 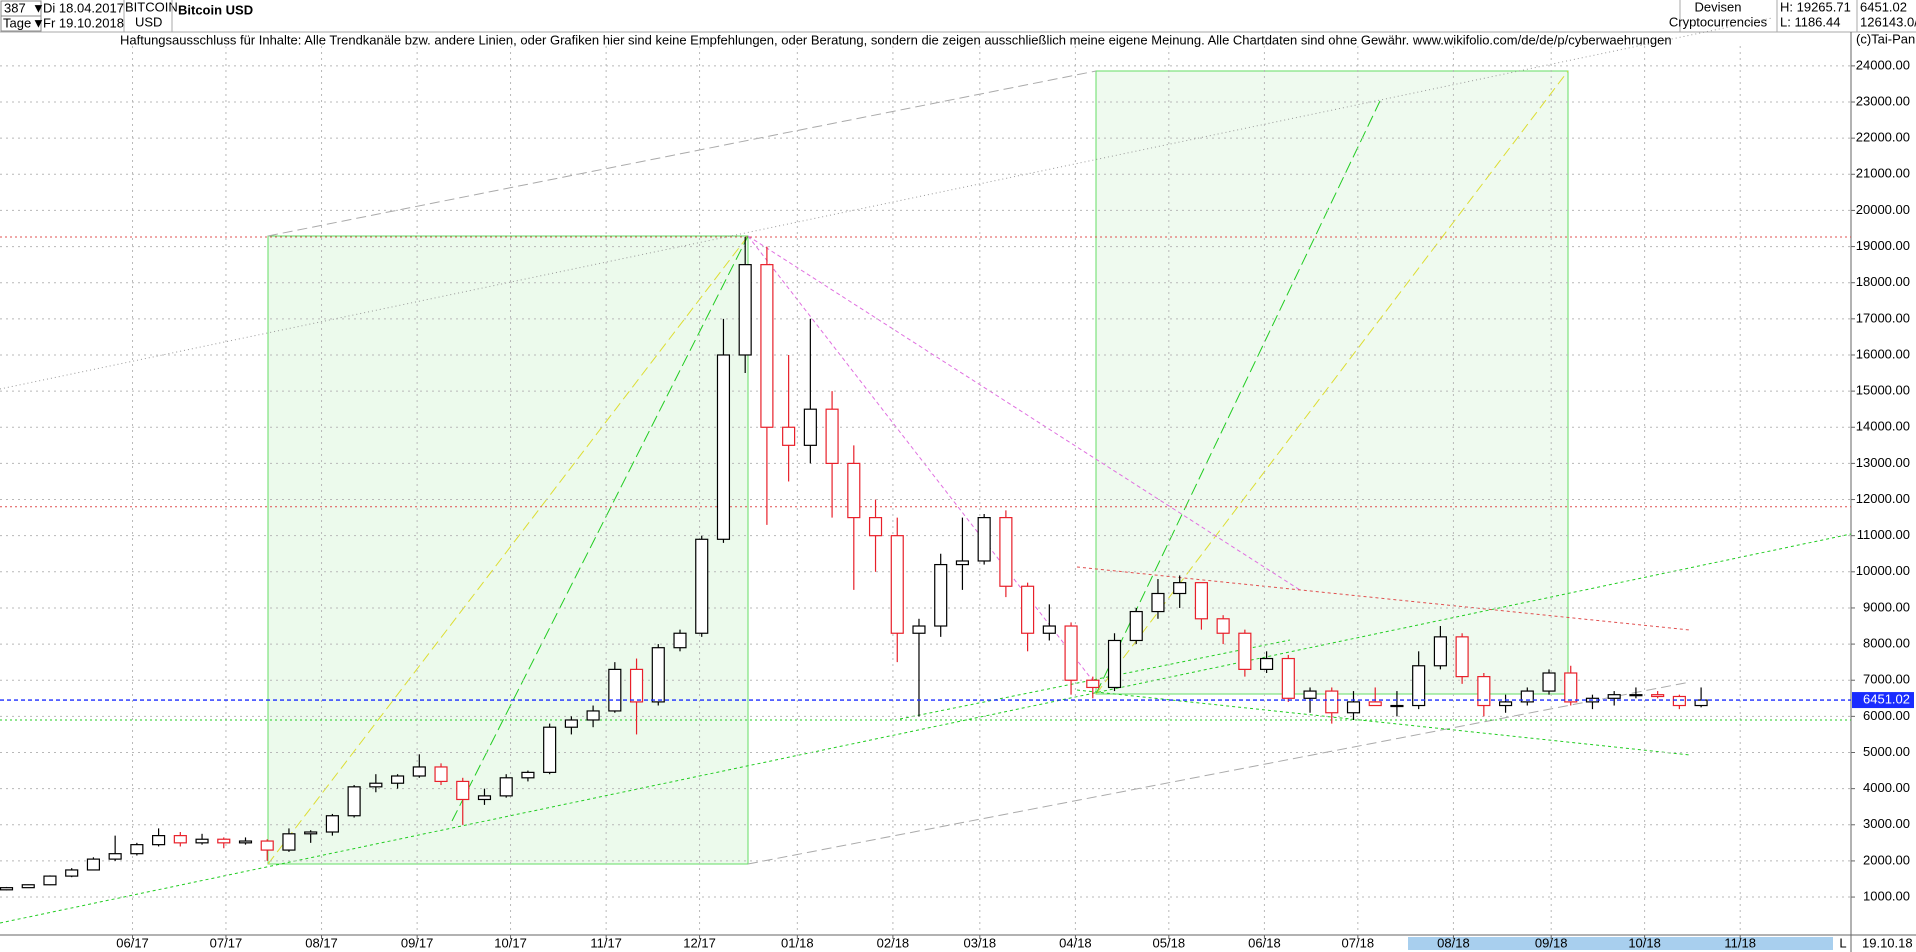 I want to click on y-tick-label: 13000.00, so click(x=1883, y=462).